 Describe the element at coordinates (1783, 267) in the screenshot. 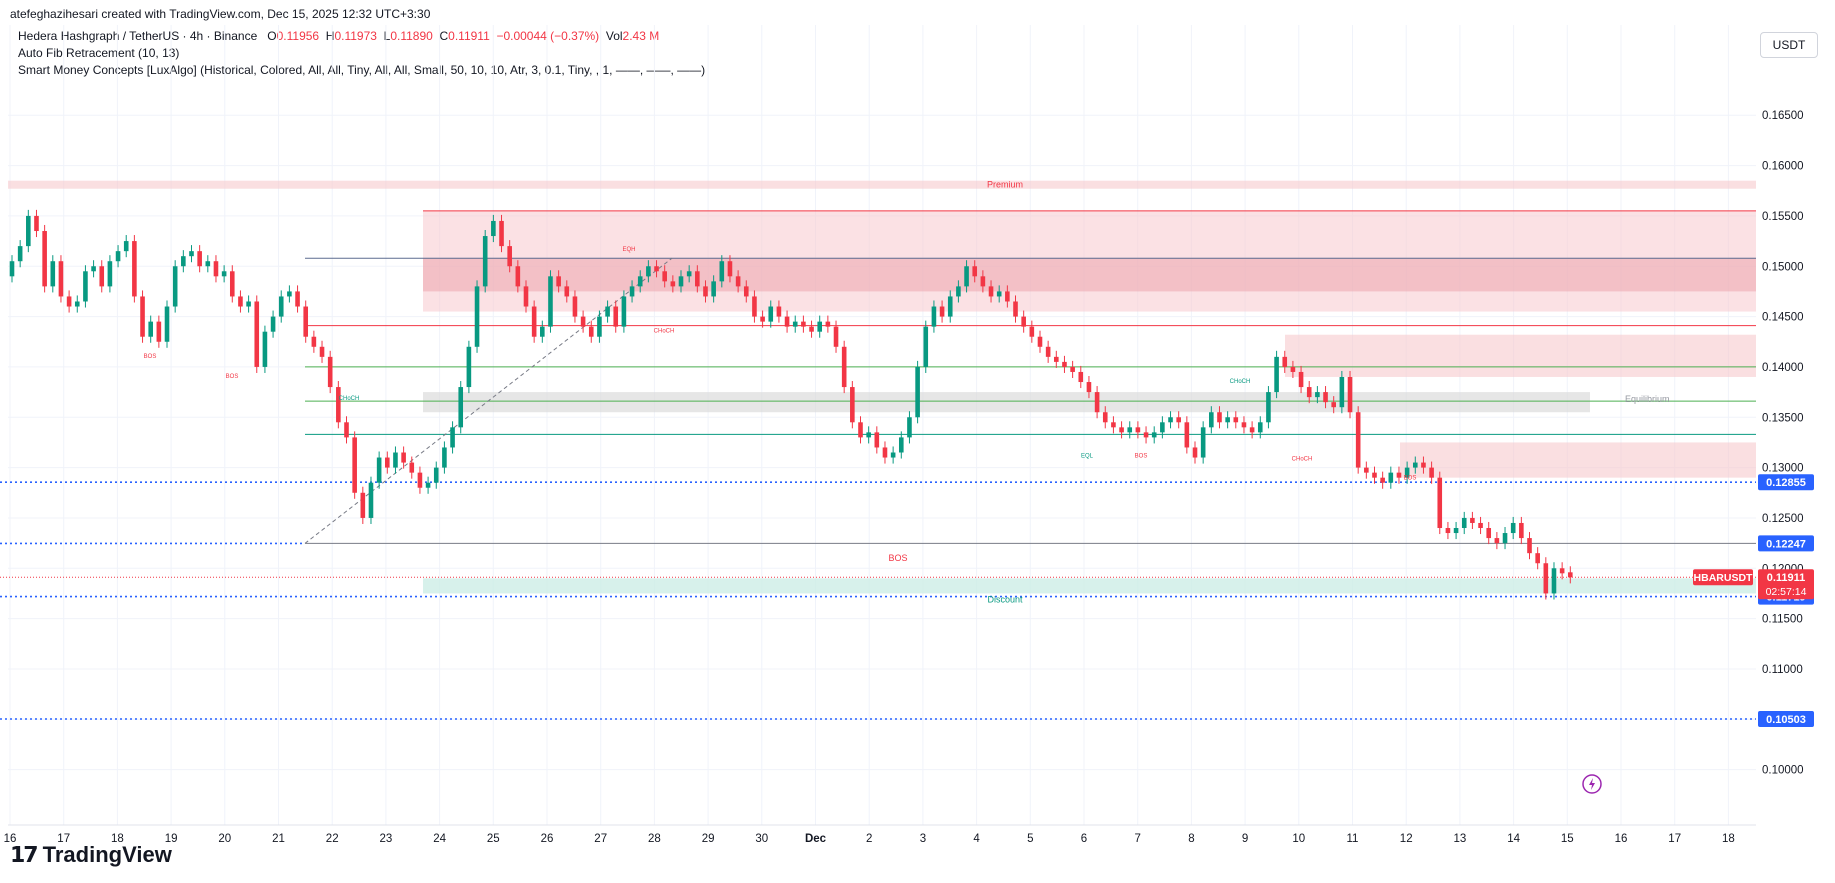

I see `y-tick-label: 0.15000` at that location.